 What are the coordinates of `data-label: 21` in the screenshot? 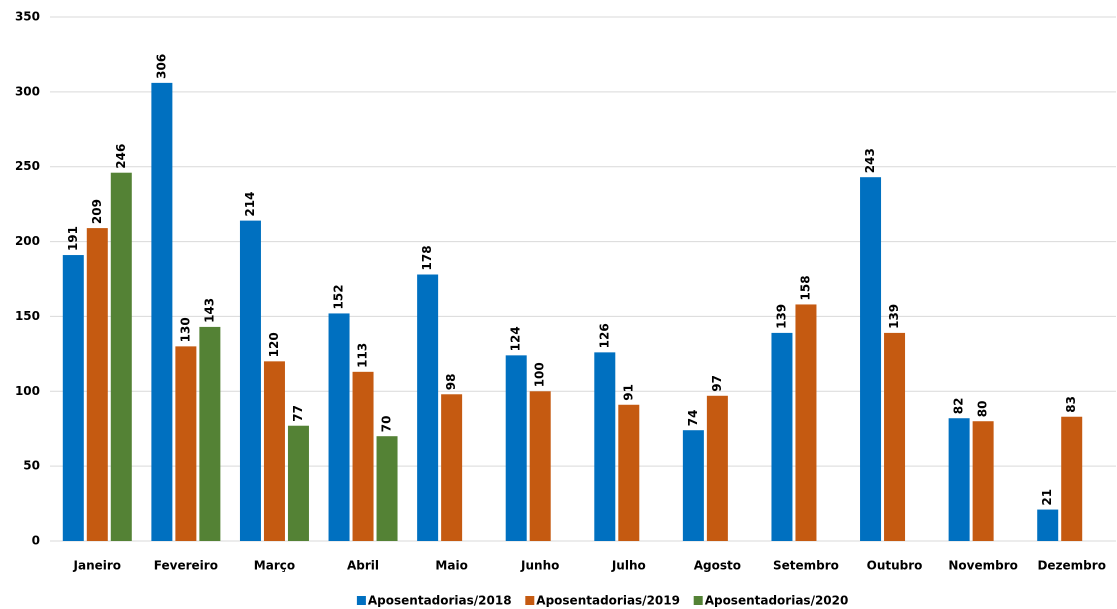 It's located at (1047, 497).